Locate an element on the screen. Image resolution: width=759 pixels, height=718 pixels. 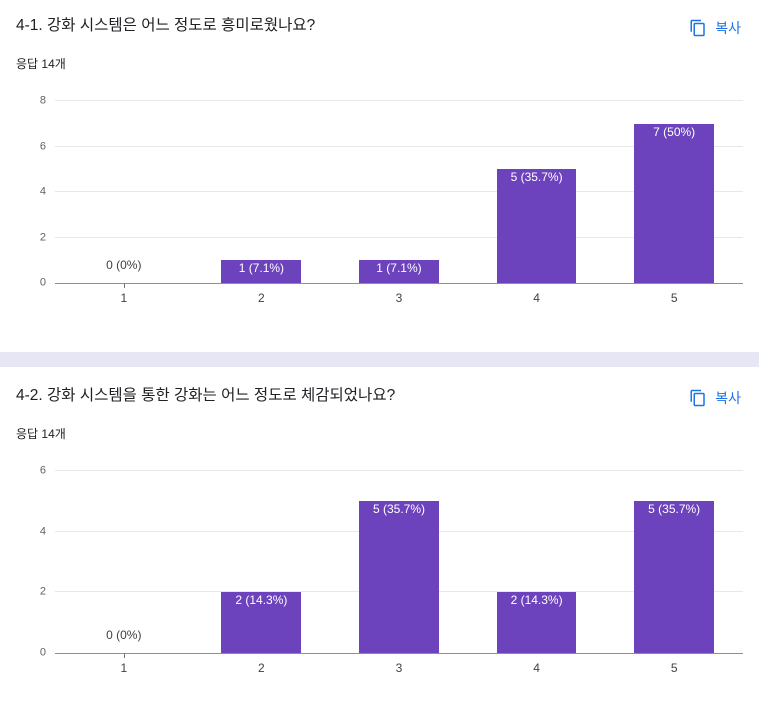
bar-value-label: 7 (50%) is located at coordinates (674, 131).